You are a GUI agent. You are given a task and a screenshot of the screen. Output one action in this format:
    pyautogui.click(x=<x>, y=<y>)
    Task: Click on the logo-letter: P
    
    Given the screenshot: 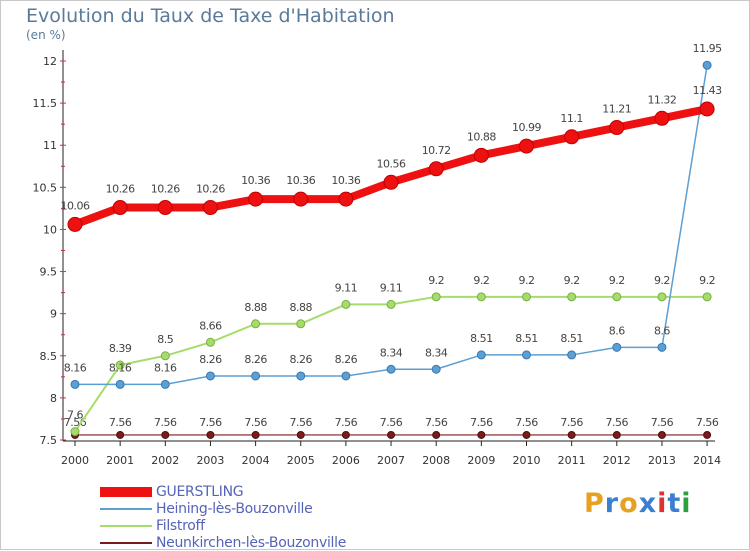 What is the action you would take?
    pyautogui.click(x=594, y=503)
    